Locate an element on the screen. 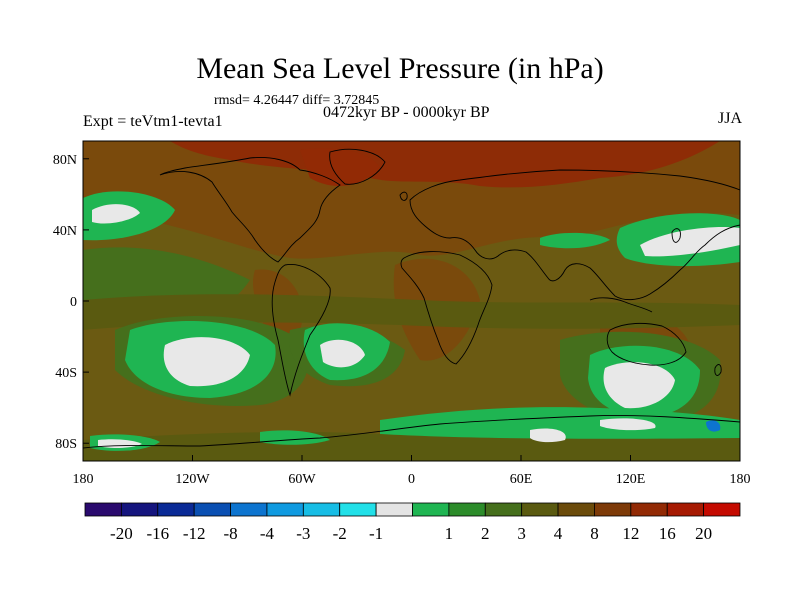 This screenshot has height=600, width=800. coast-antarctica is located at coordinates (411, 432).